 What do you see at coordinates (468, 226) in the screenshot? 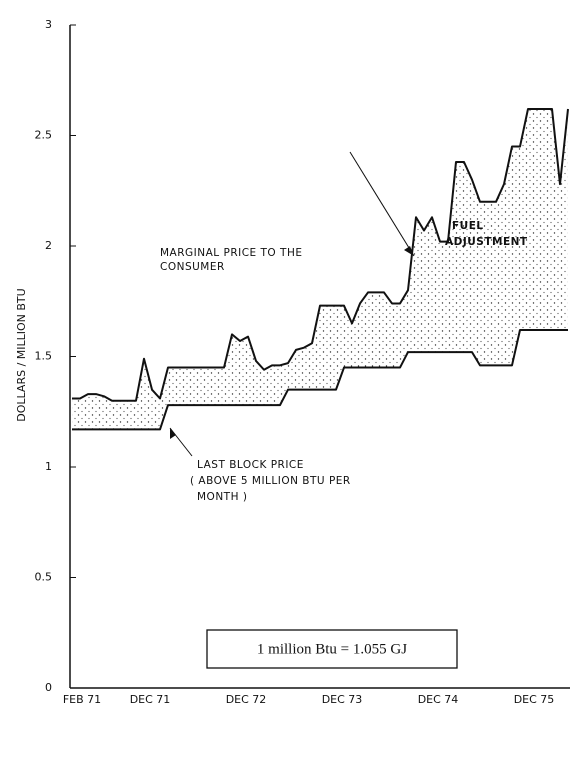
I see `annotation: FUEL` at bounding box center [468, 226].